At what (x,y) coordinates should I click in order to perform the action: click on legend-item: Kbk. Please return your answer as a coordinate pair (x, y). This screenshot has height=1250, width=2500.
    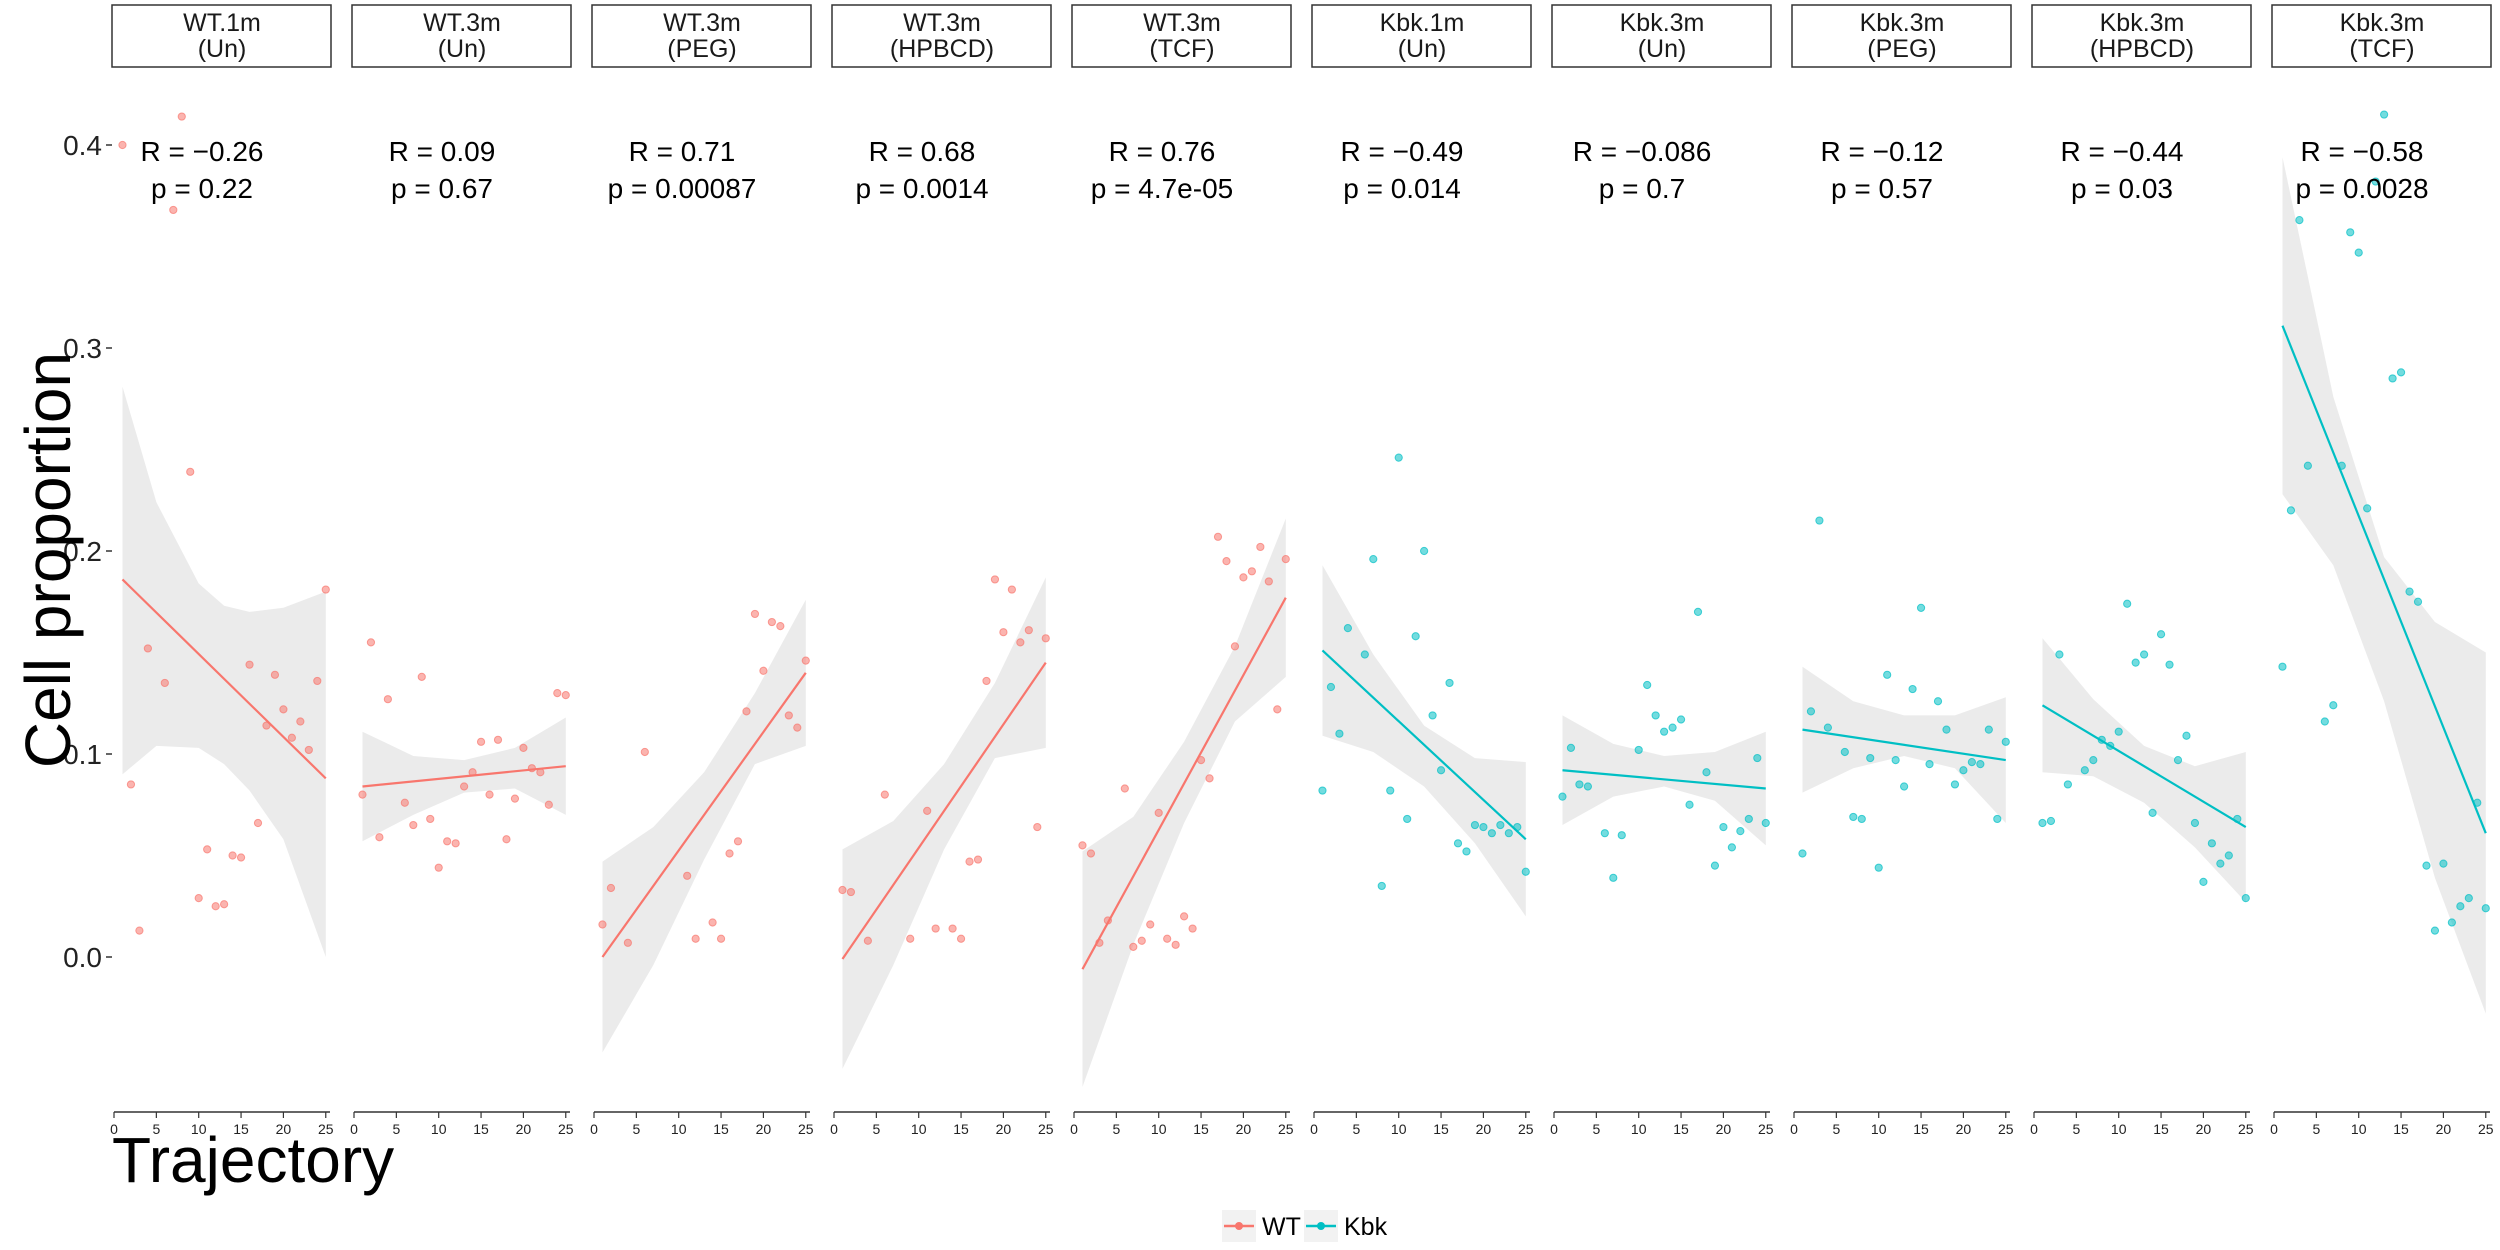
    Looking at the image, I should click on (1346, 1226).